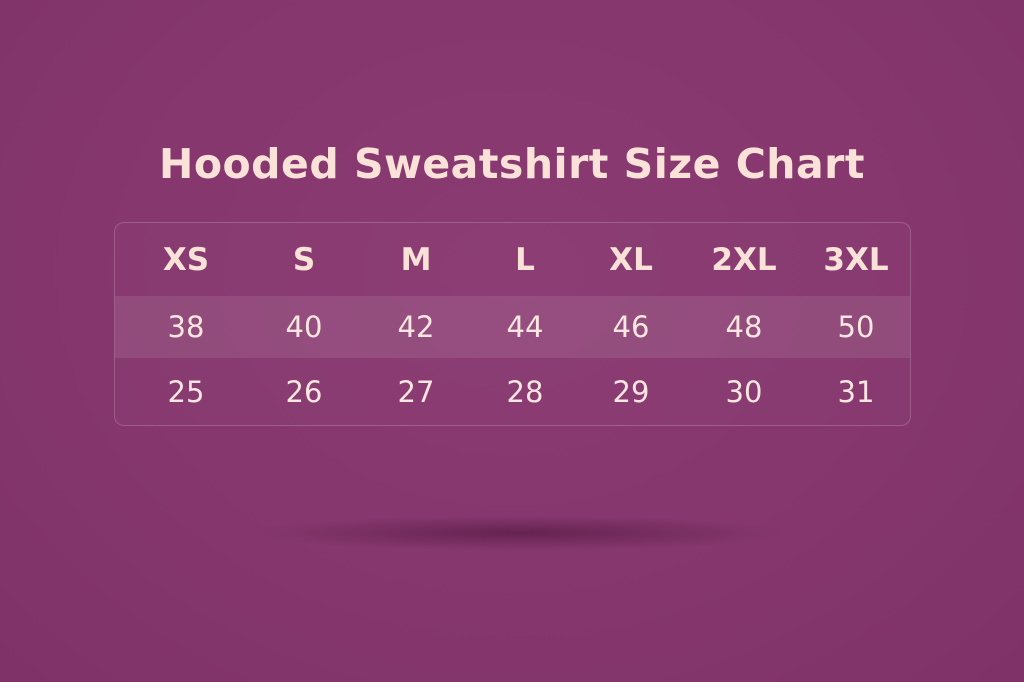 The height and width of the screenshot is (682, 1024). What do you see at coordinates (856, 259) in the screenshot?
I see `column-header: 3XL` at bounding box center [856, 259].